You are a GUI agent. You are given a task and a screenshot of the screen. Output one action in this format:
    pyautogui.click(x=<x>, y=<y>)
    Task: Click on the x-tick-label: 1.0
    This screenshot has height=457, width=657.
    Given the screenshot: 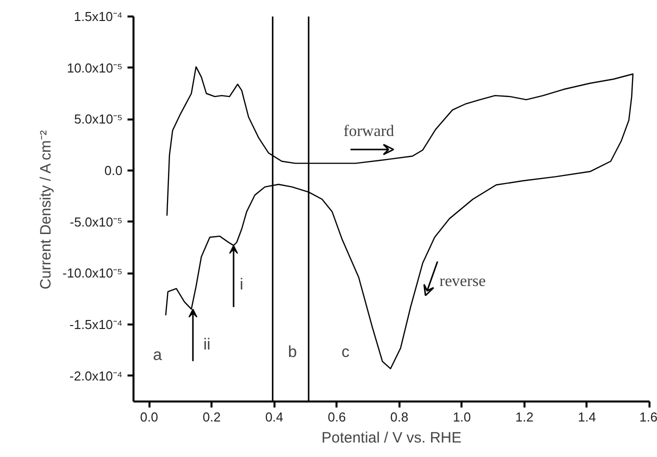 What is the action you would take?
    pyautogui.click(x=461, y=417)
    